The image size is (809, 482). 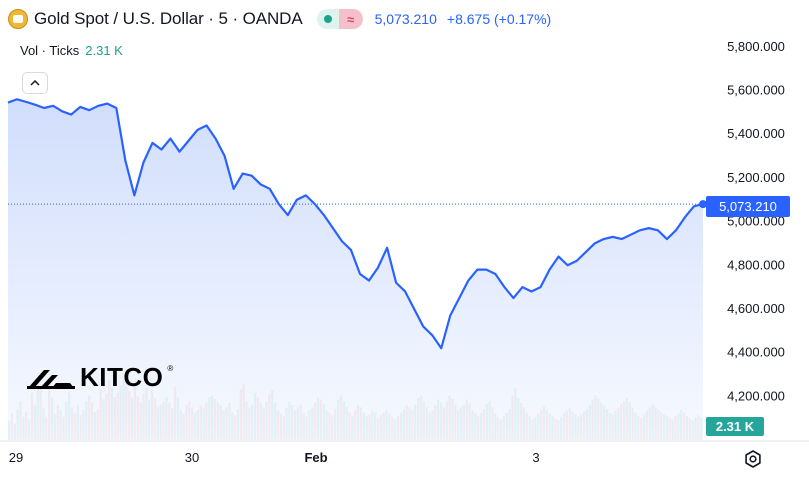 I want to click on x-tick-label: Feb, so click(x=315, y=457).